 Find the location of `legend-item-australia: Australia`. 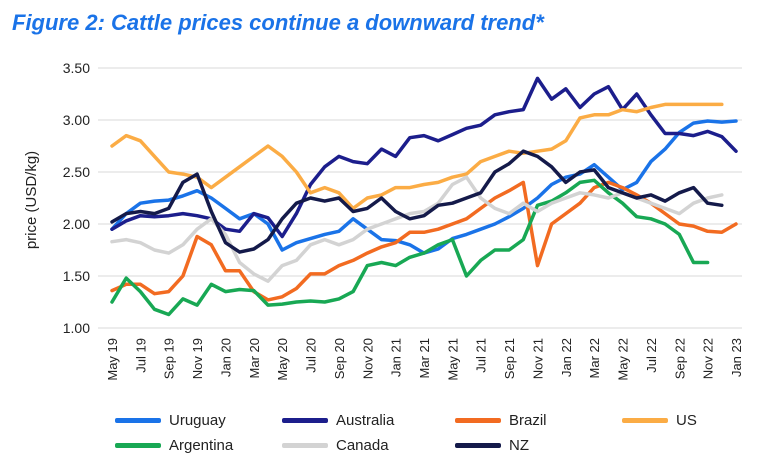

legend-item-australia: Australia is located at coordinates (338, 420).